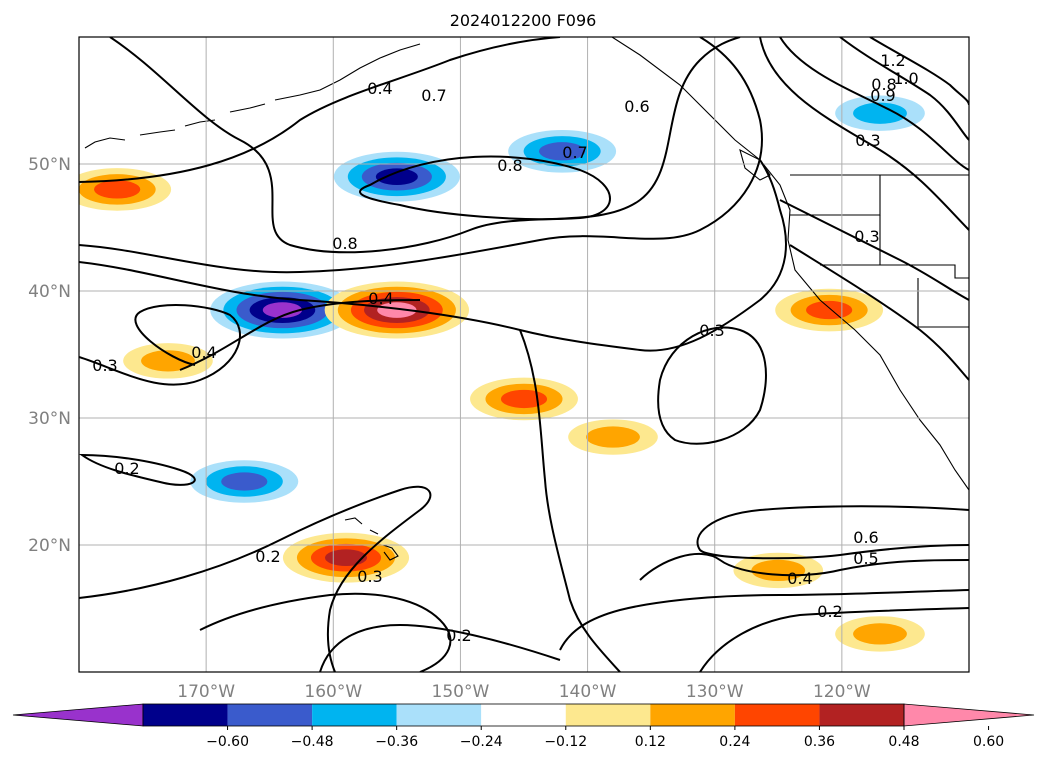 This screenshot has width=1047, height=765. I want to click on colorbar-tick-label: −0.60, so click(227, 742).